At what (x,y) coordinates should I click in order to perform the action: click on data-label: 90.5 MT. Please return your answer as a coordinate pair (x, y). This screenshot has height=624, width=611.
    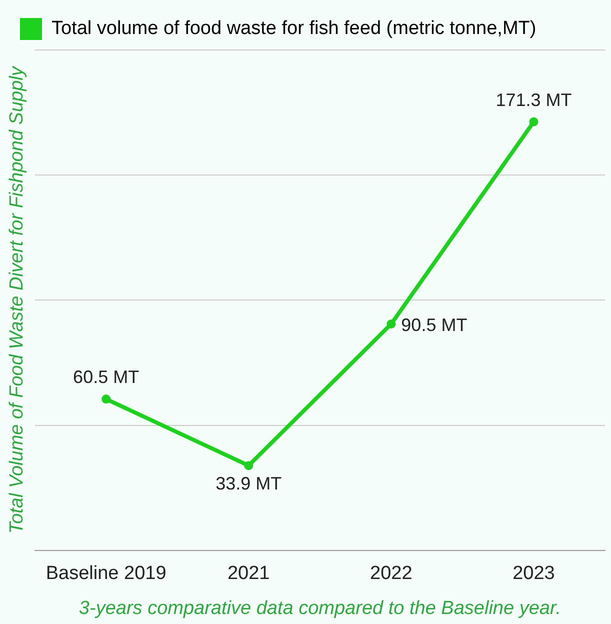
    Looking at the image, I should click on (434, 324).